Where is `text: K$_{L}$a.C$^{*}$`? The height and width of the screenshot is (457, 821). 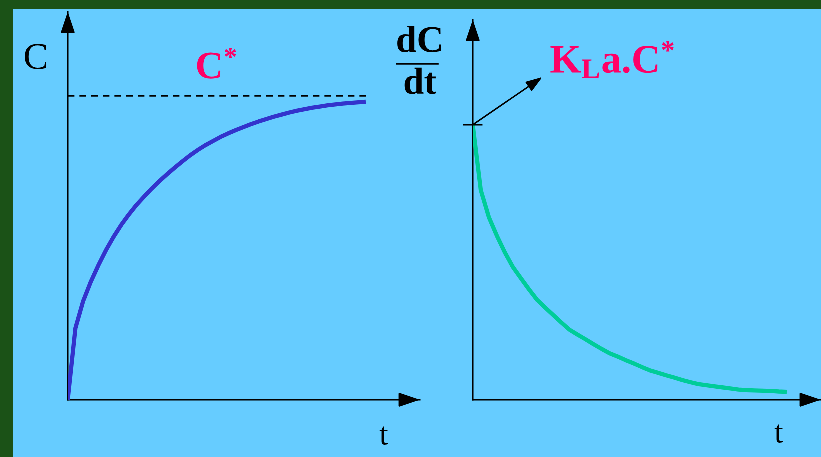
text: K$_{L}$a.C$^{*}$ is located at coordinates (612, 59).